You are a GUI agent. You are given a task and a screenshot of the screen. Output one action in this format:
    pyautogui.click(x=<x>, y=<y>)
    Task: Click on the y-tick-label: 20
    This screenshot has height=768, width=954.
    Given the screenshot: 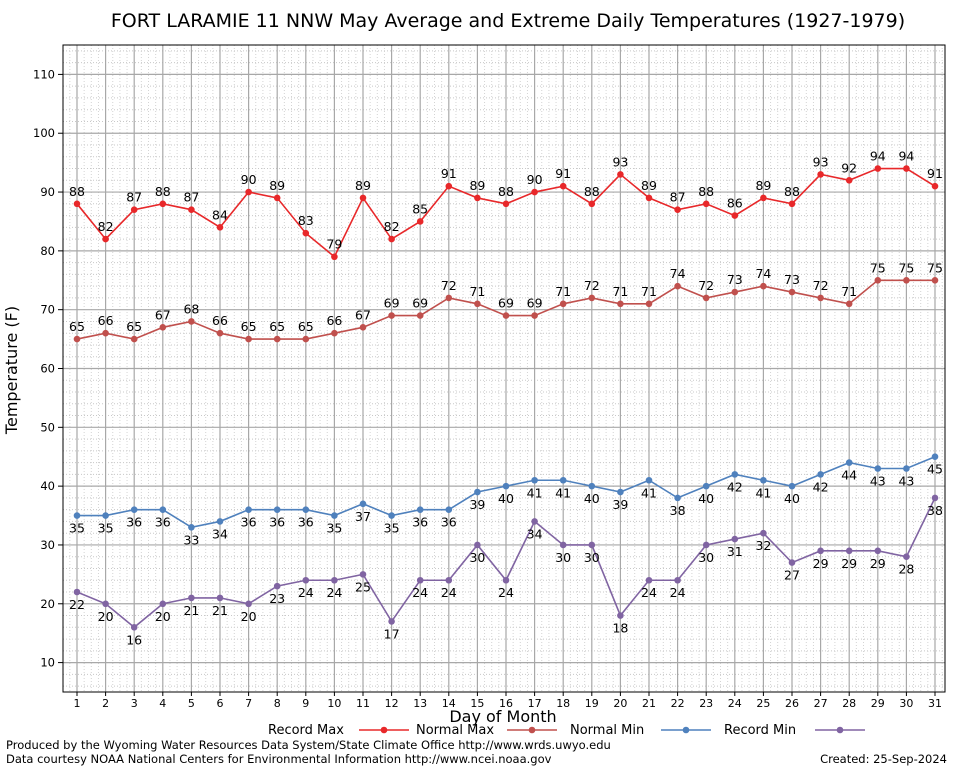 What is the action you would take?
    pyautogui.click(x=47, y=604)
    